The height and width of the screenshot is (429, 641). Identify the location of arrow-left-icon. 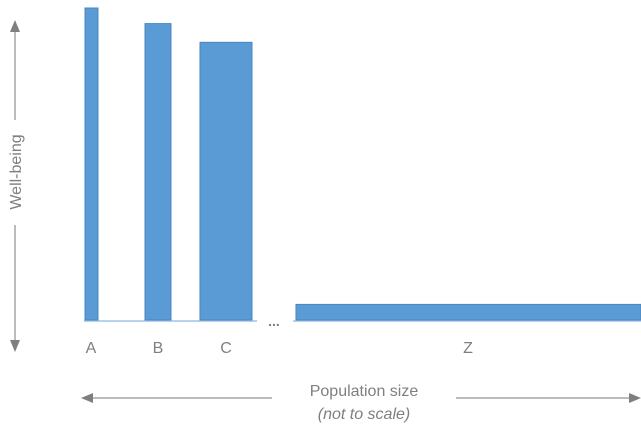
(87, 398).